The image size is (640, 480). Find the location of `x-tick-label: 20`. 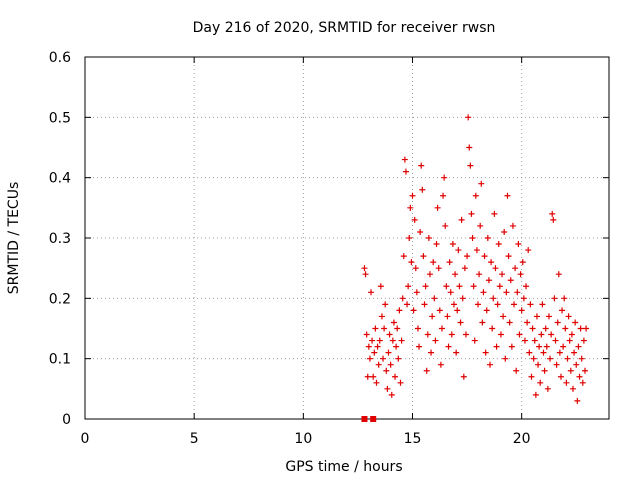

x-tick-label: 20 is located at coordinates (522, 439).